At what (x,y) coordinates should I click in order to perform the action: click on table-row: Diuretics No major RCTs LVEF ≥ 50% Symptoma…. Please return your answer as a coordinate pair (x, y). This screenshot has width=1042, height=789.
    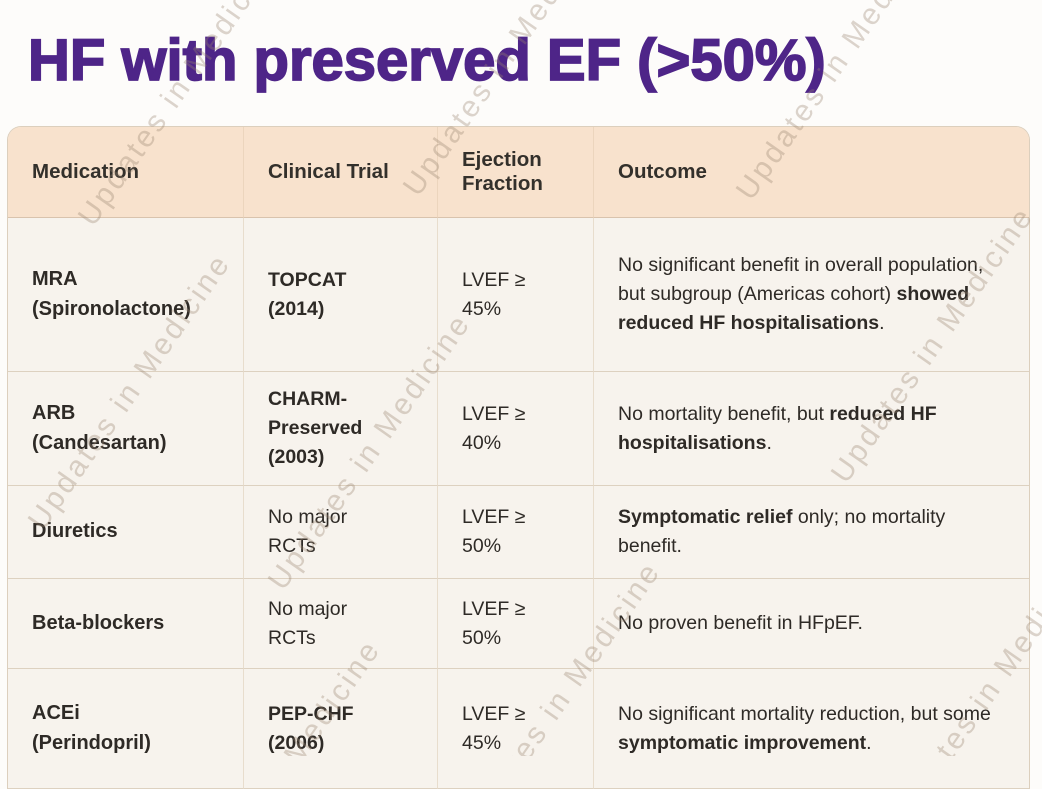
    Looking at the image, I should click on (518, 532).